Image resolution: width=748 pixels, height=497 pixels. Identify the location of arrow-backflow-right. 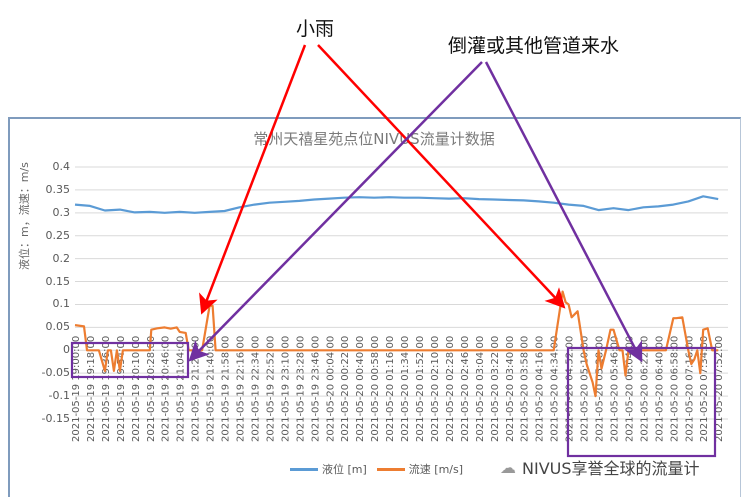
(563, 212).